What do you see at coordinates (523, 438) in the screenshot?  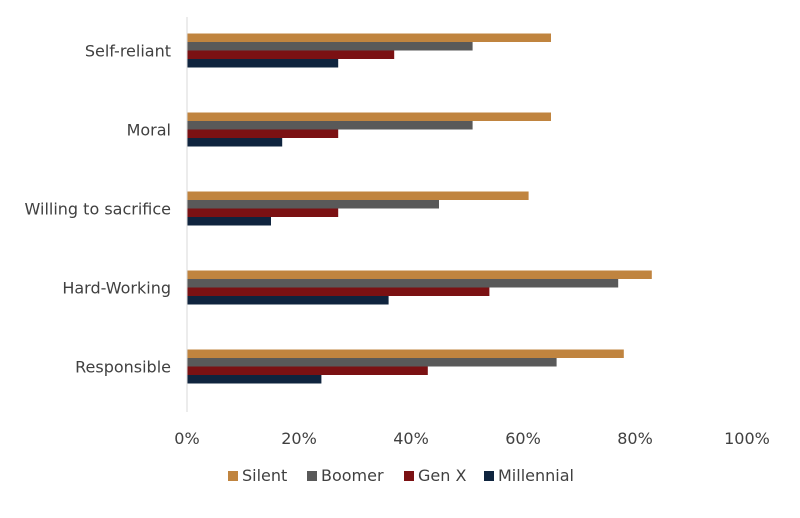 I see `x-tick-label: 60%` at bounding box center [523, 438].